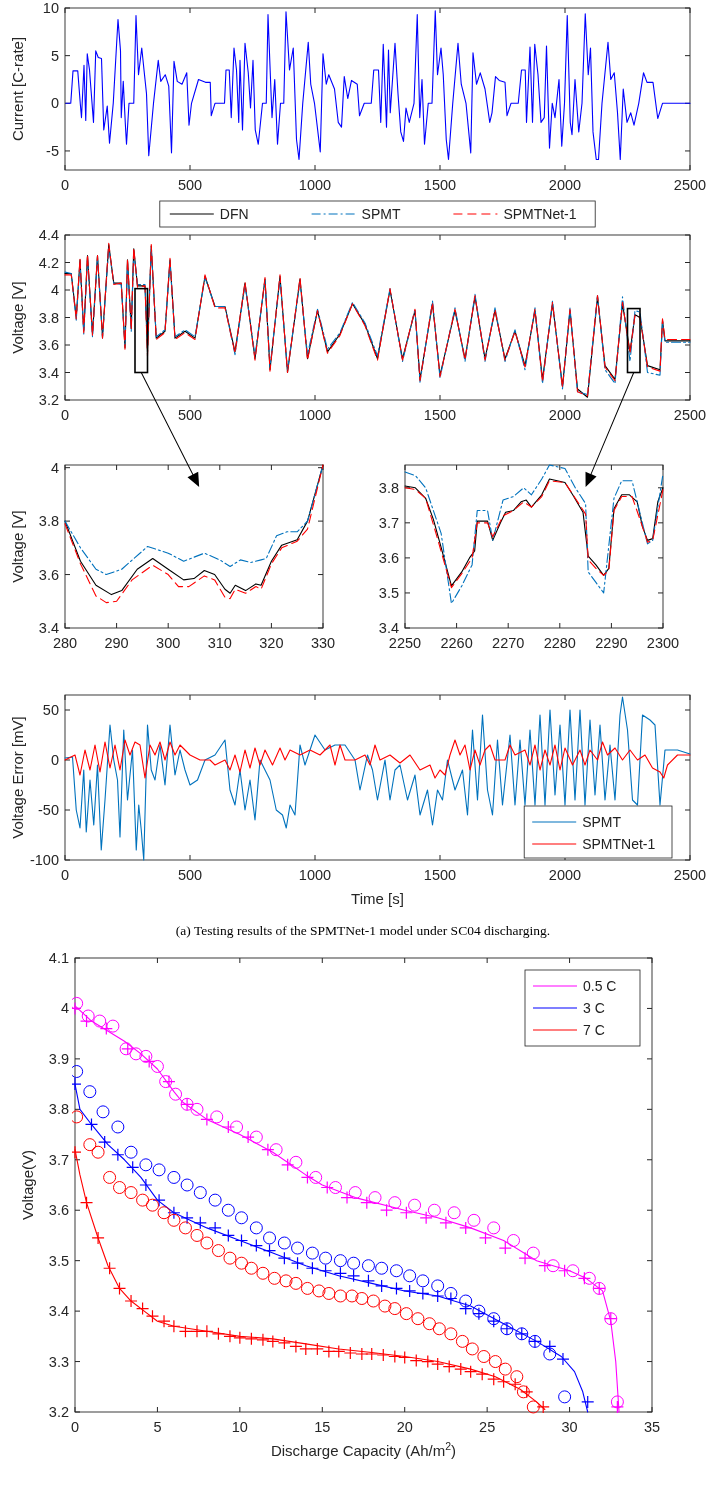  Describe the element at coordinates (565, 415) in the screenshot. I see `x-tick-label: 2000` at that location.